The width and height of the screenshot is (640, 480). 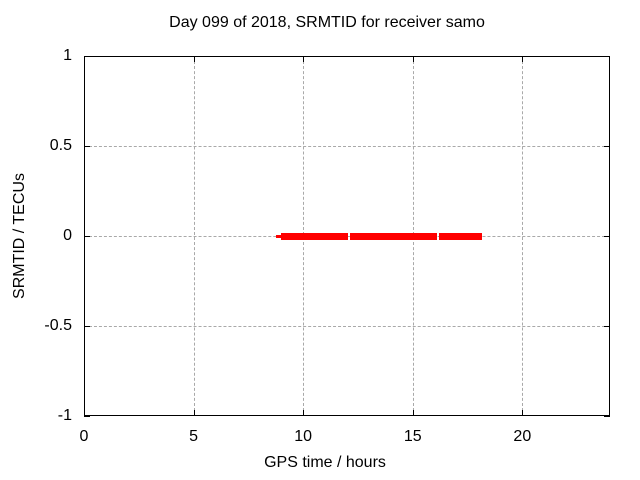 I want to click on tick-y-left-0.5, so click(x=87, y=146).